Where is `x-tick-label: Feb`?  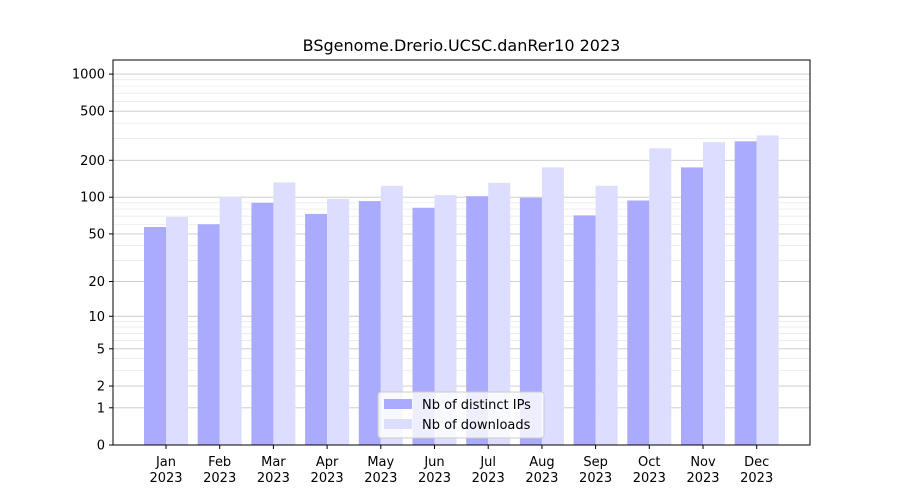
x-tick-label: Feb is located at coordinates (219, 462).